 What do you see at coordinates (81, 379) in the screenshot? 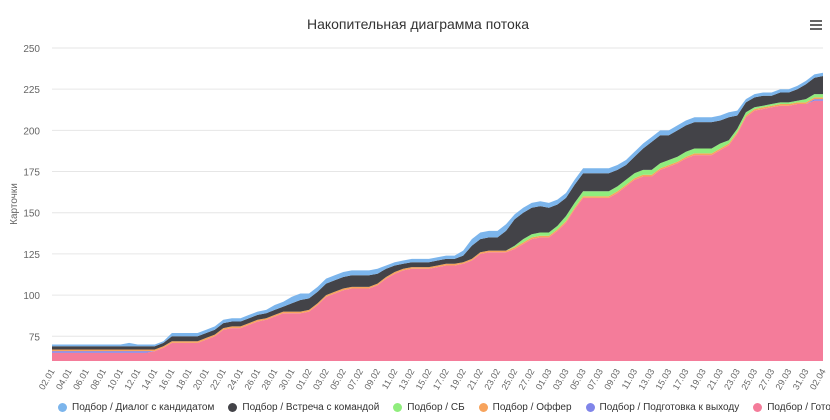
I see `x-tick-label: 06.01` at bounding box center [81, 379].